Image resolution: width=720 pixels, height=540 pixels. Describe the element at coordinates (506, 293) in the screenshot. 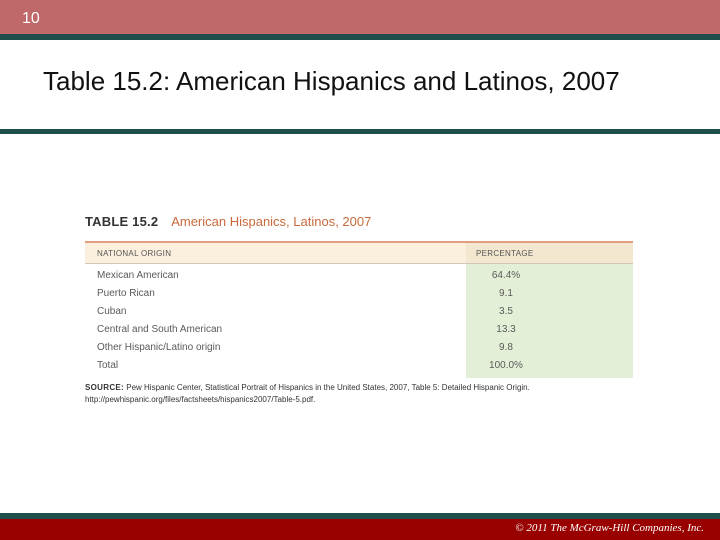

I see `cell-percentage: 9.1` at that location.